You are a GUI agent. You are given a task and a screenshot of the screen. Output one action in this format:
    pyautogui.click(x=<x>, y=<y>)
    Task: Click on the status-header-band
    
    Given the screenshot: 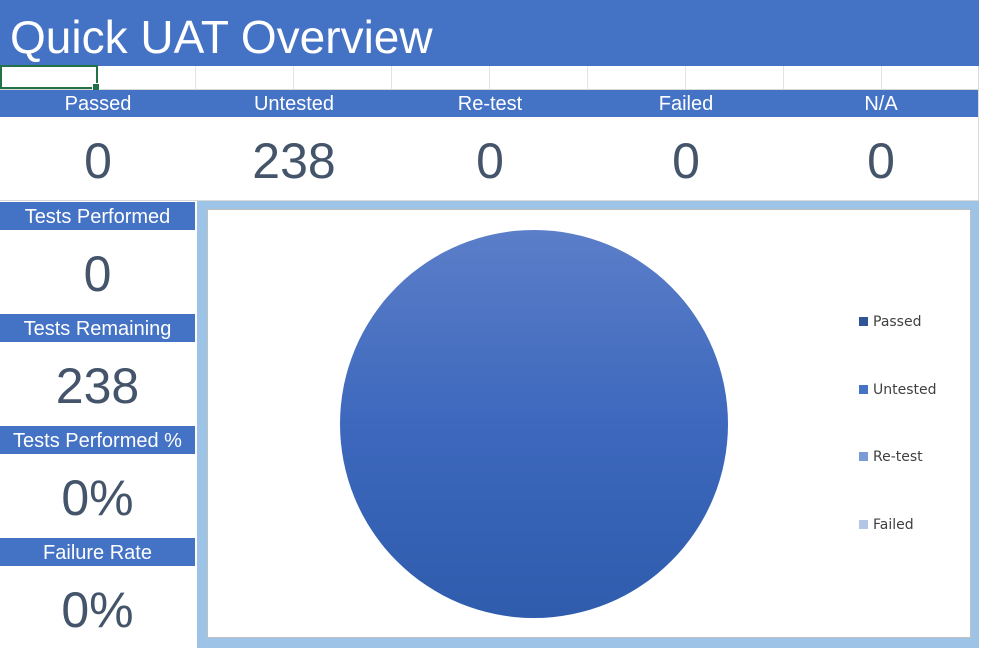 What is the action you would take?
    pyautogui.click(x=489, y=103)
    